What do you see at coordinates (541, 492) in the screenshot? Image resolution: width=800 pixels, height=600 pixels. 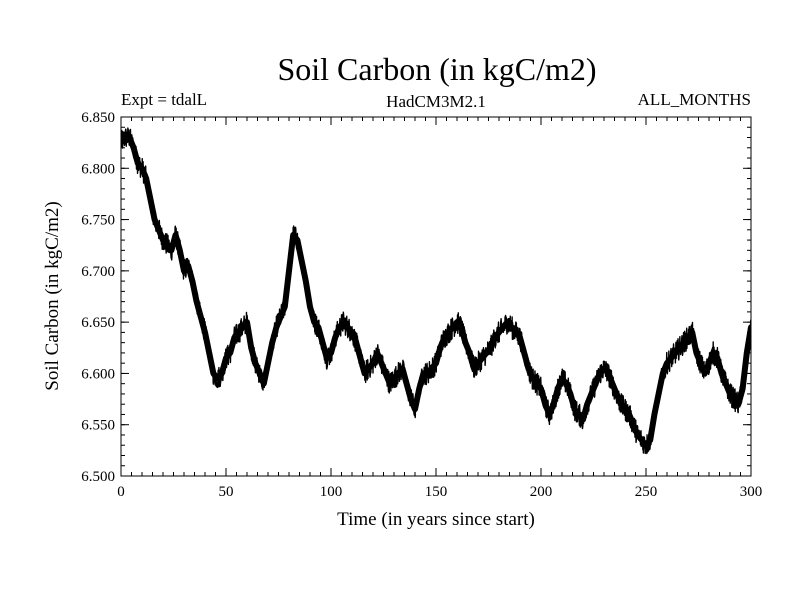 I see `x-tick-label: 200` at bounding box center [541, 492].